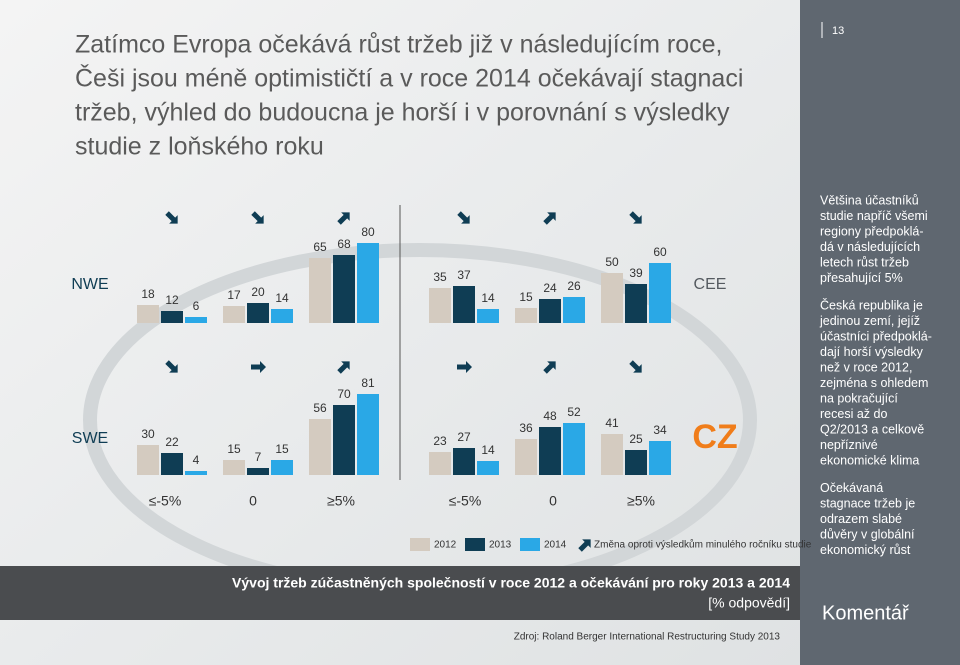  Describe the element at coordinates (876, 336) in the screenshot. I see `sidebar-text: účastníci předpoklá-` at that location.